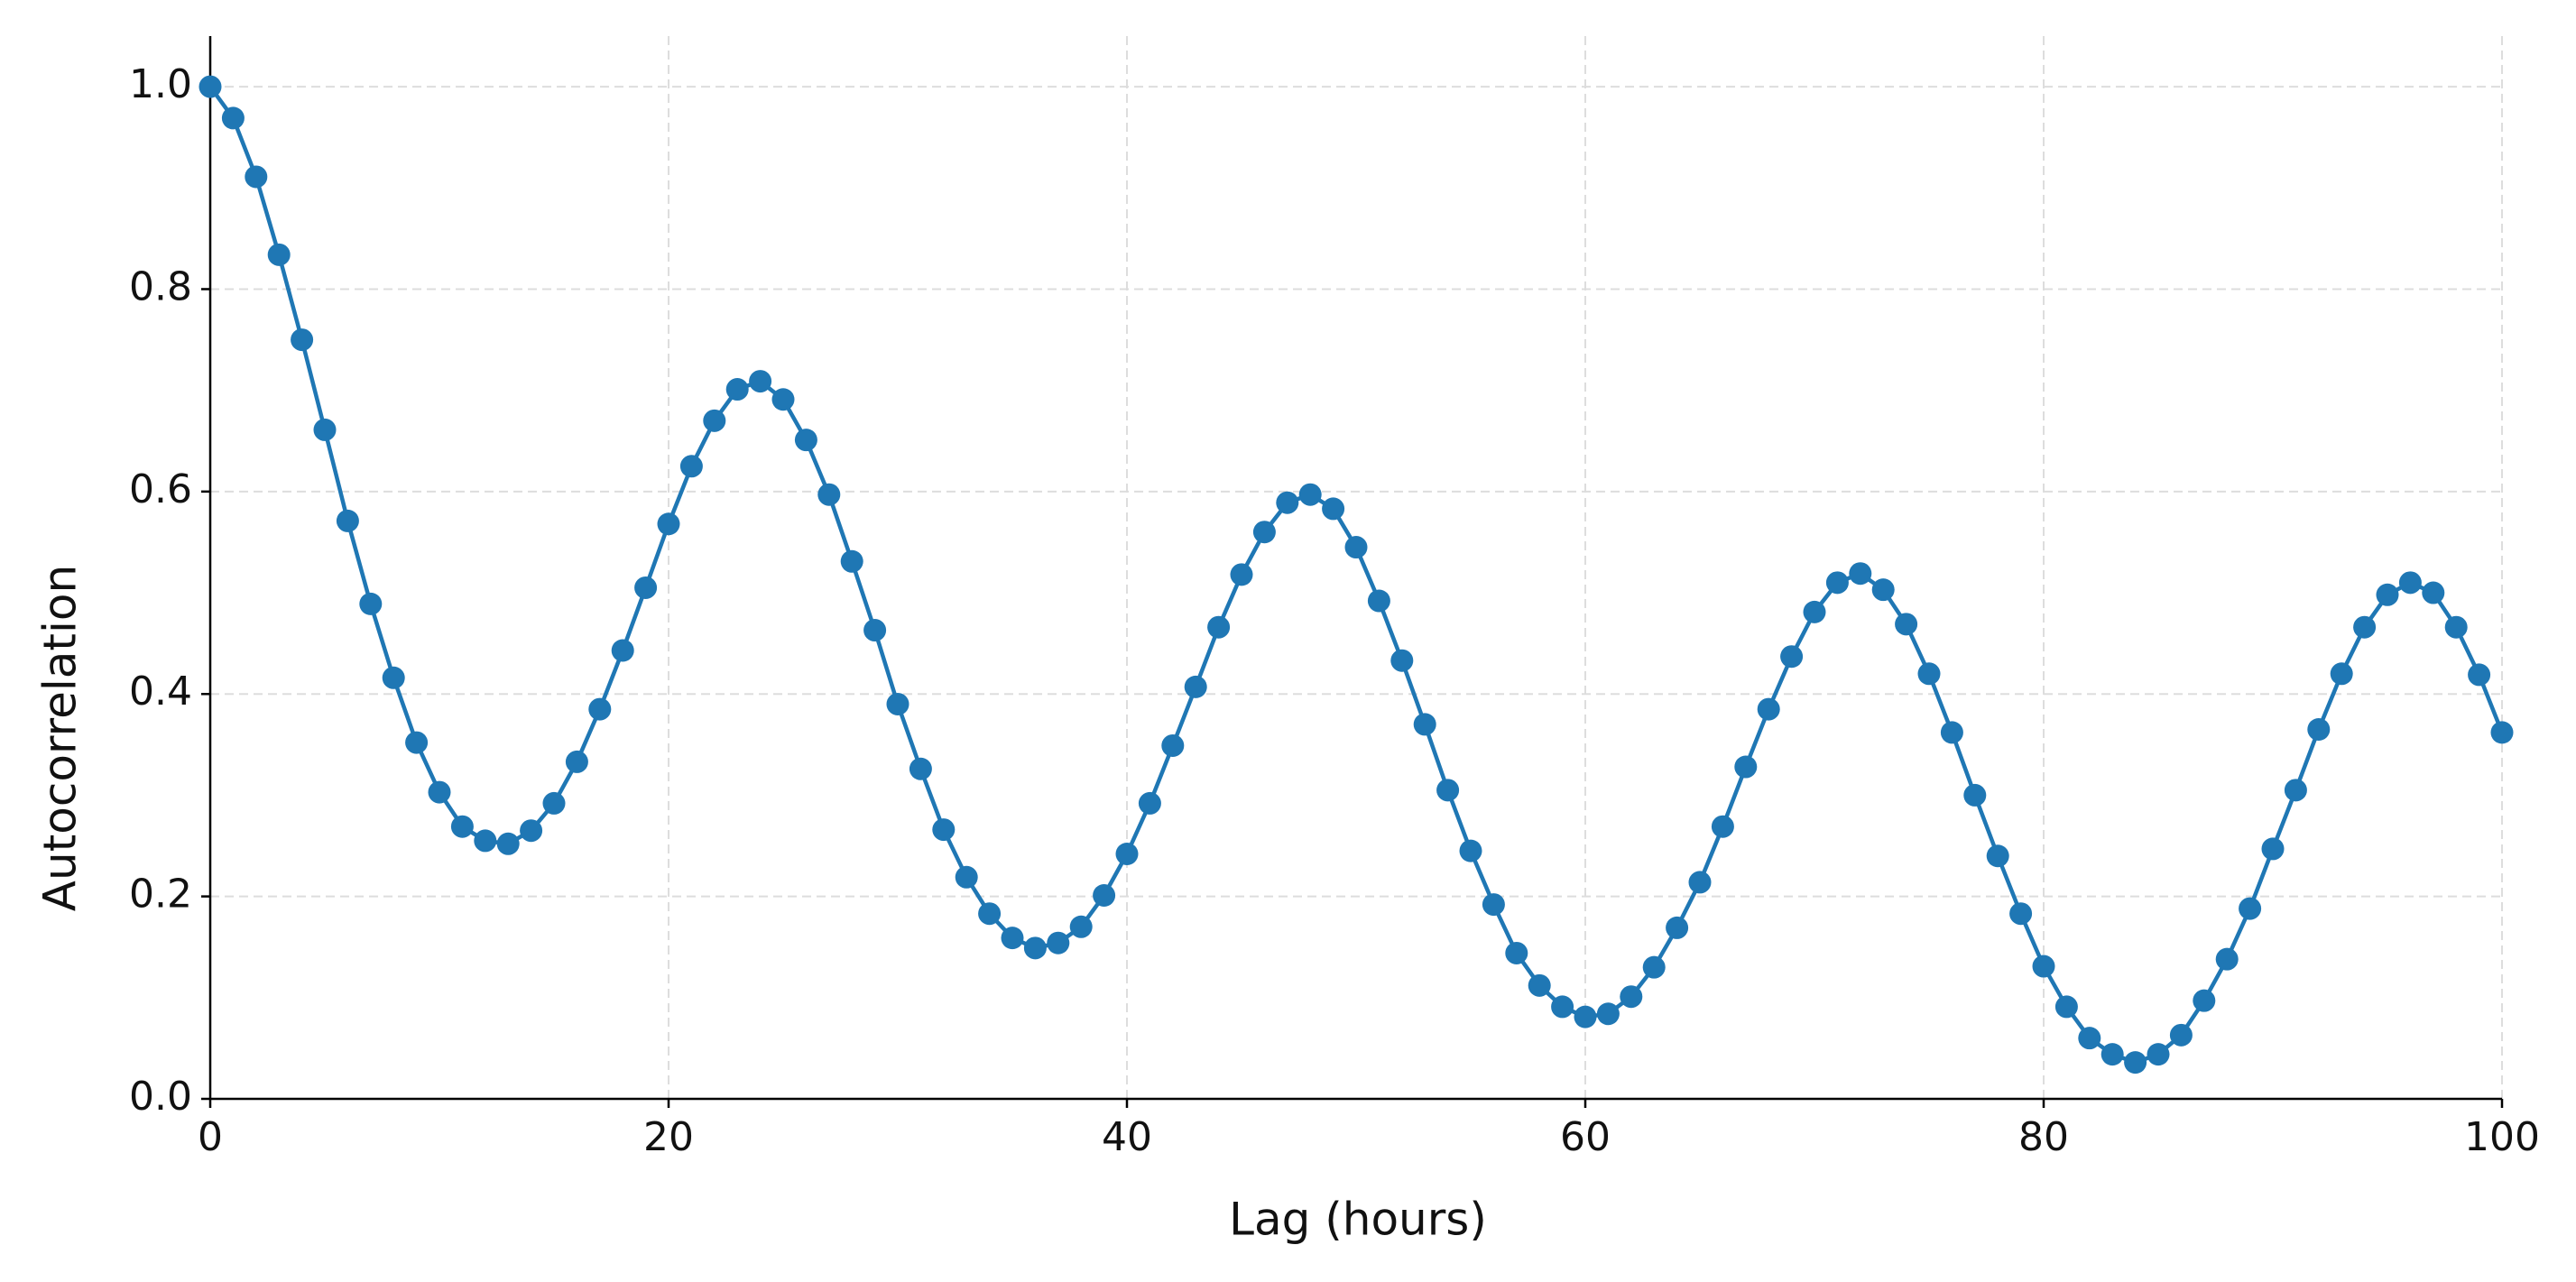 This screenshot has width=2576, height=1282. I want to click on x-tick-label: 0, so click(210, 1137).